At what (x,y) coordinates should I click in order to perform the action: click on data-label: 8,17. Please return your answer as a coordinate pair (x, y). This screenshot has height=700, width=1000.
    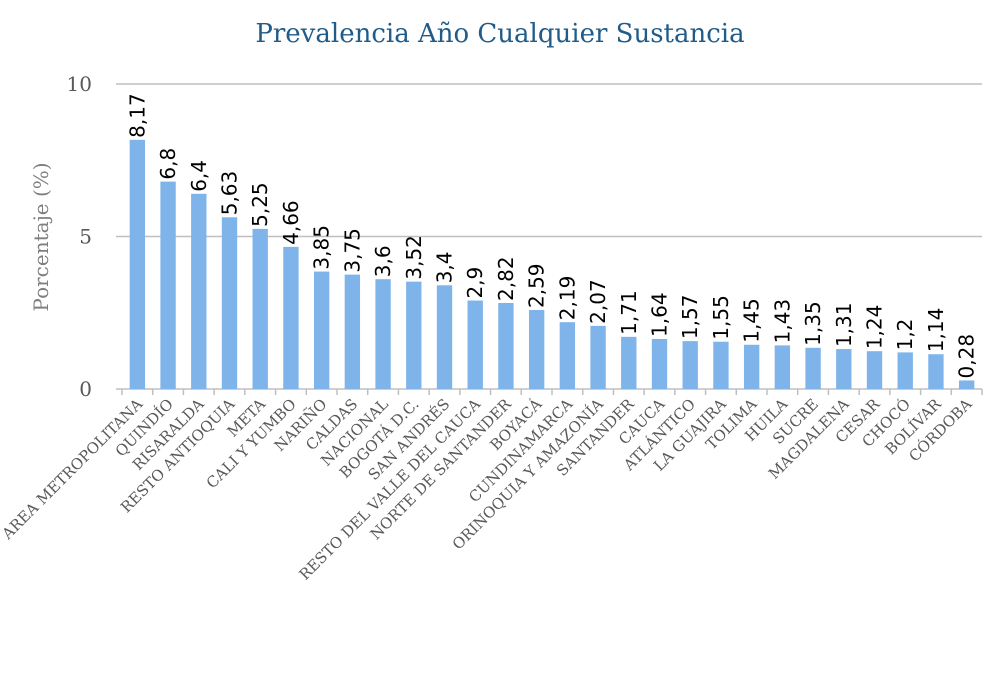
    Looking at the image, I should click on (137, 115).